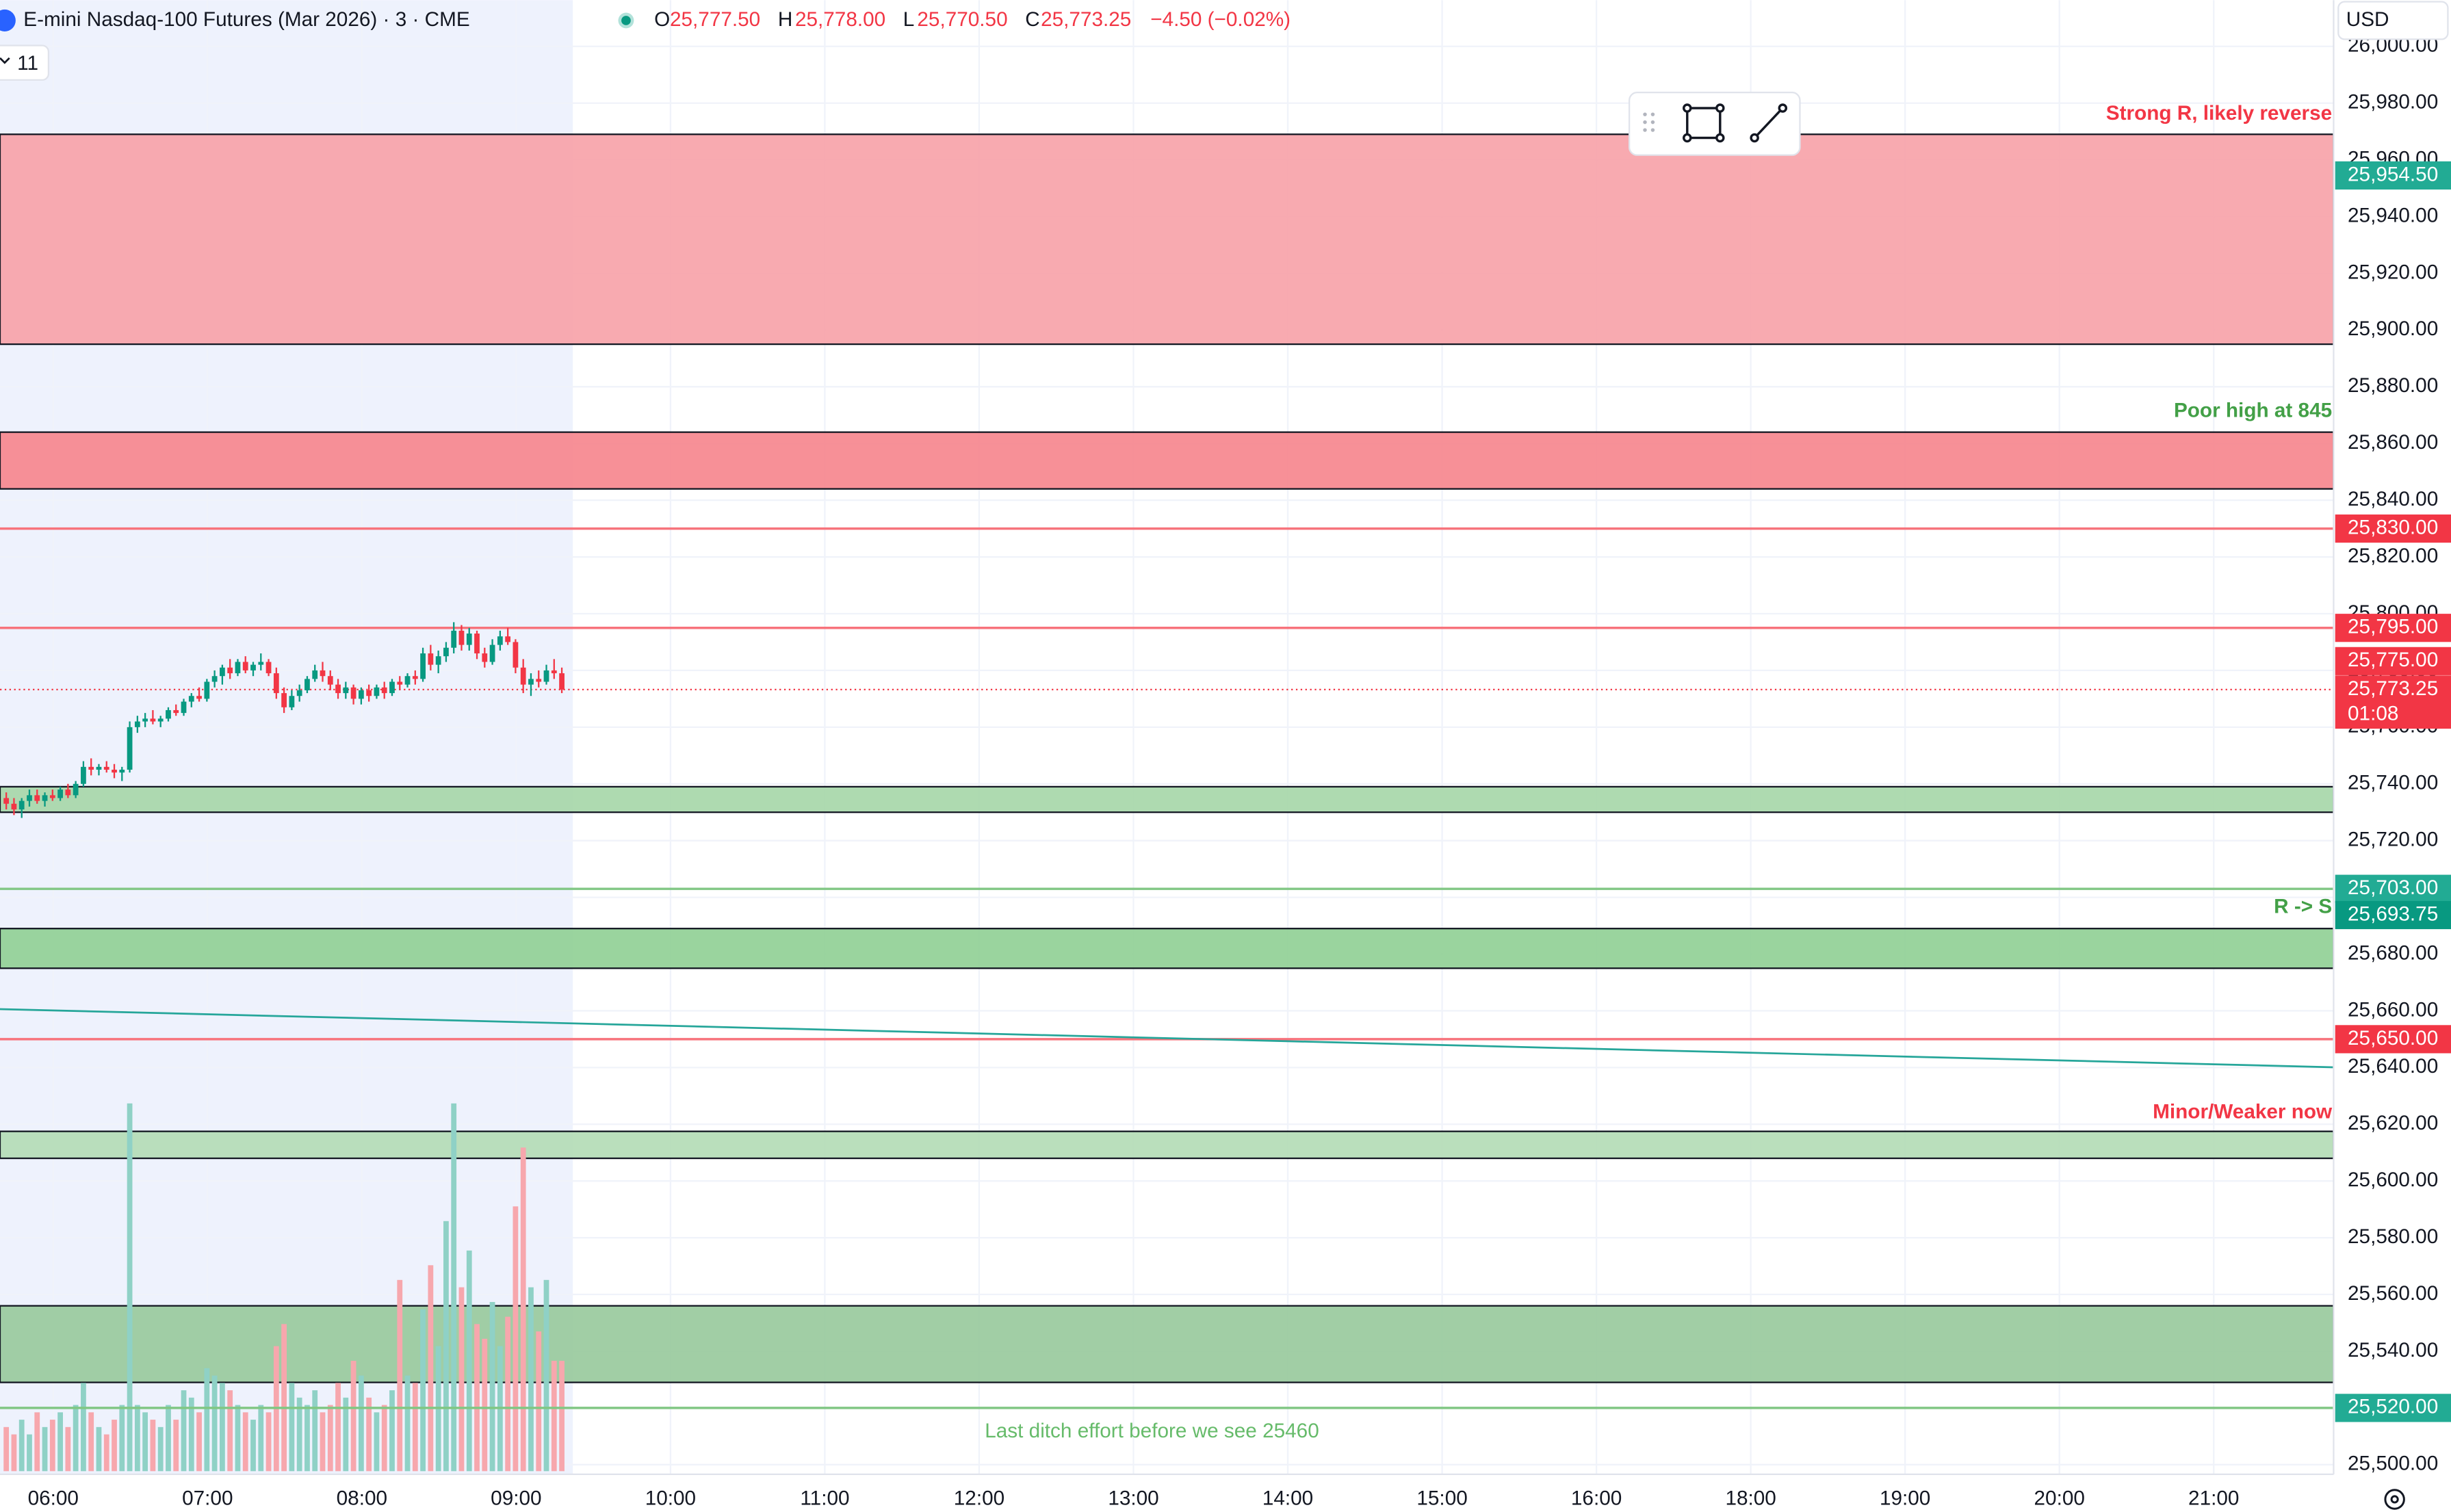 This screenshot has width=2451, height=1512. I want to click on y-tick-label: 25,680.00, so click(2393, 953).